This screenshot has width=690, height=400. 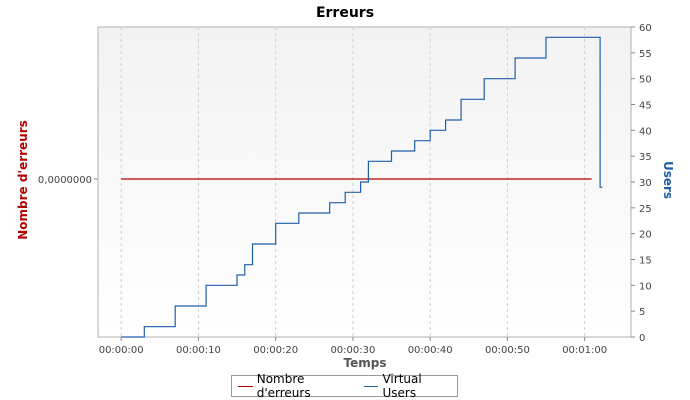 What do you see at coordinates (645, 286) in the screenshot?
I see `y-right-tick-label: 10` at bounding box center [645, 286].